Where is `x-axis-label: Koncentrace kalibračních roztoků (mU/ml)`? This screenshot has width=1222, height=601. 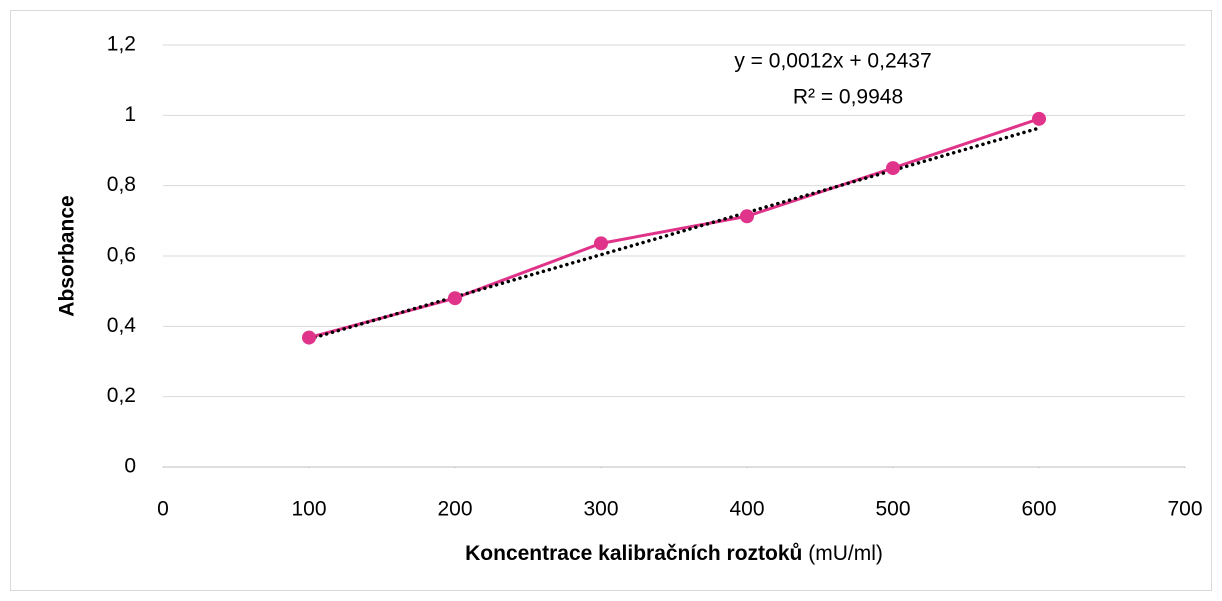 x-axis-label: Koncentrace kalibračních roztoků (mU/ml) is located at coordinates (674, 553).